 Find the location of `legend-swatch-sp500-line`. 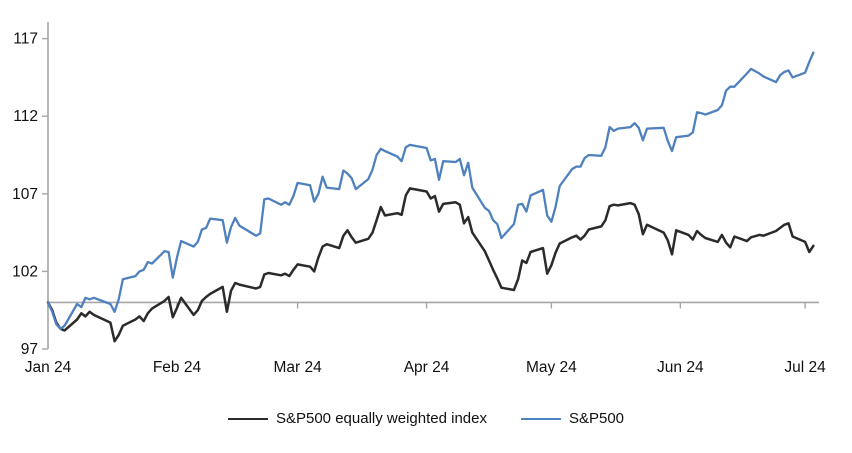

legend-swatch-sp500-line is located at coordinates (540, 419).